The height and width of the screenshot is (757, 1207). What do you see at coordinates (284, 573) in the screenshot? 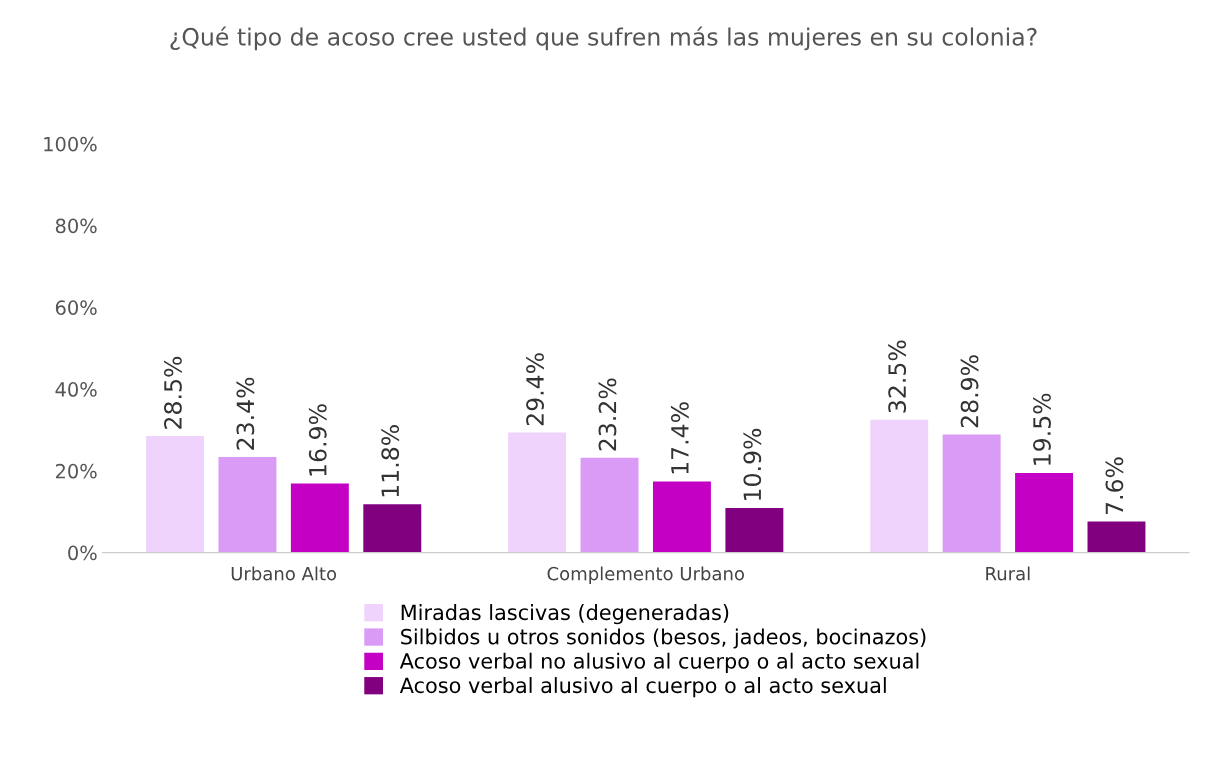
I see `x-tick-label: Urbano Alto` at bounding box center [284, 573].